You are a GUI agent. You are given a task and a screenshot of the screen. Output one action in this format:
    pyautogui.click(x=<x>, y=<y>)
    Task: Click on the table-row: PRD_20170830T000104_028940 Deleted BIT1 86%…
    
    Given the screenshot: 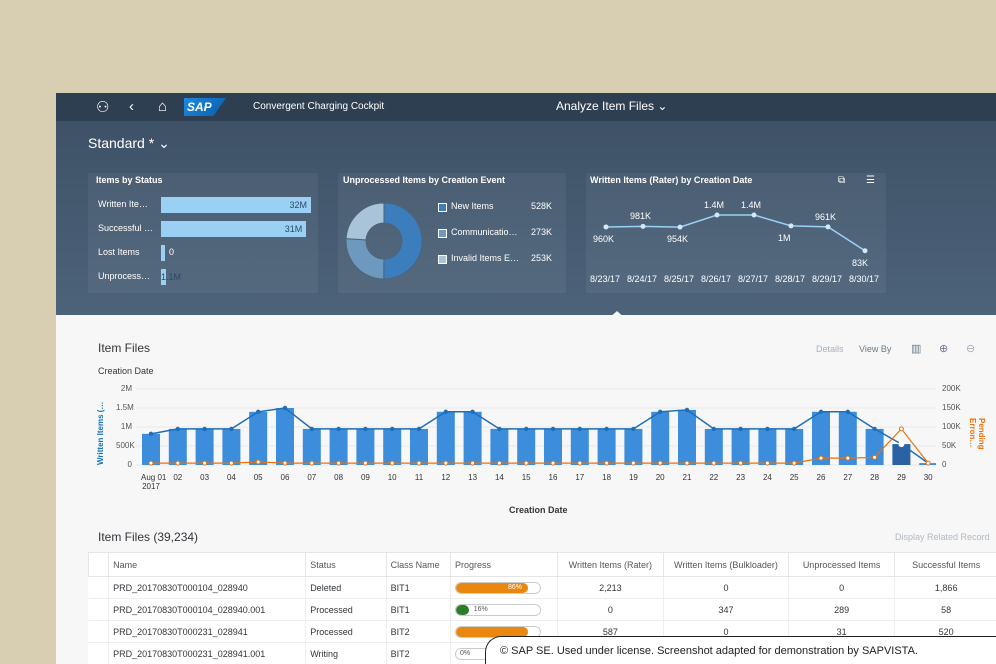 What is the action you would take?
    pyautogui.click(x=542, y=587)
    